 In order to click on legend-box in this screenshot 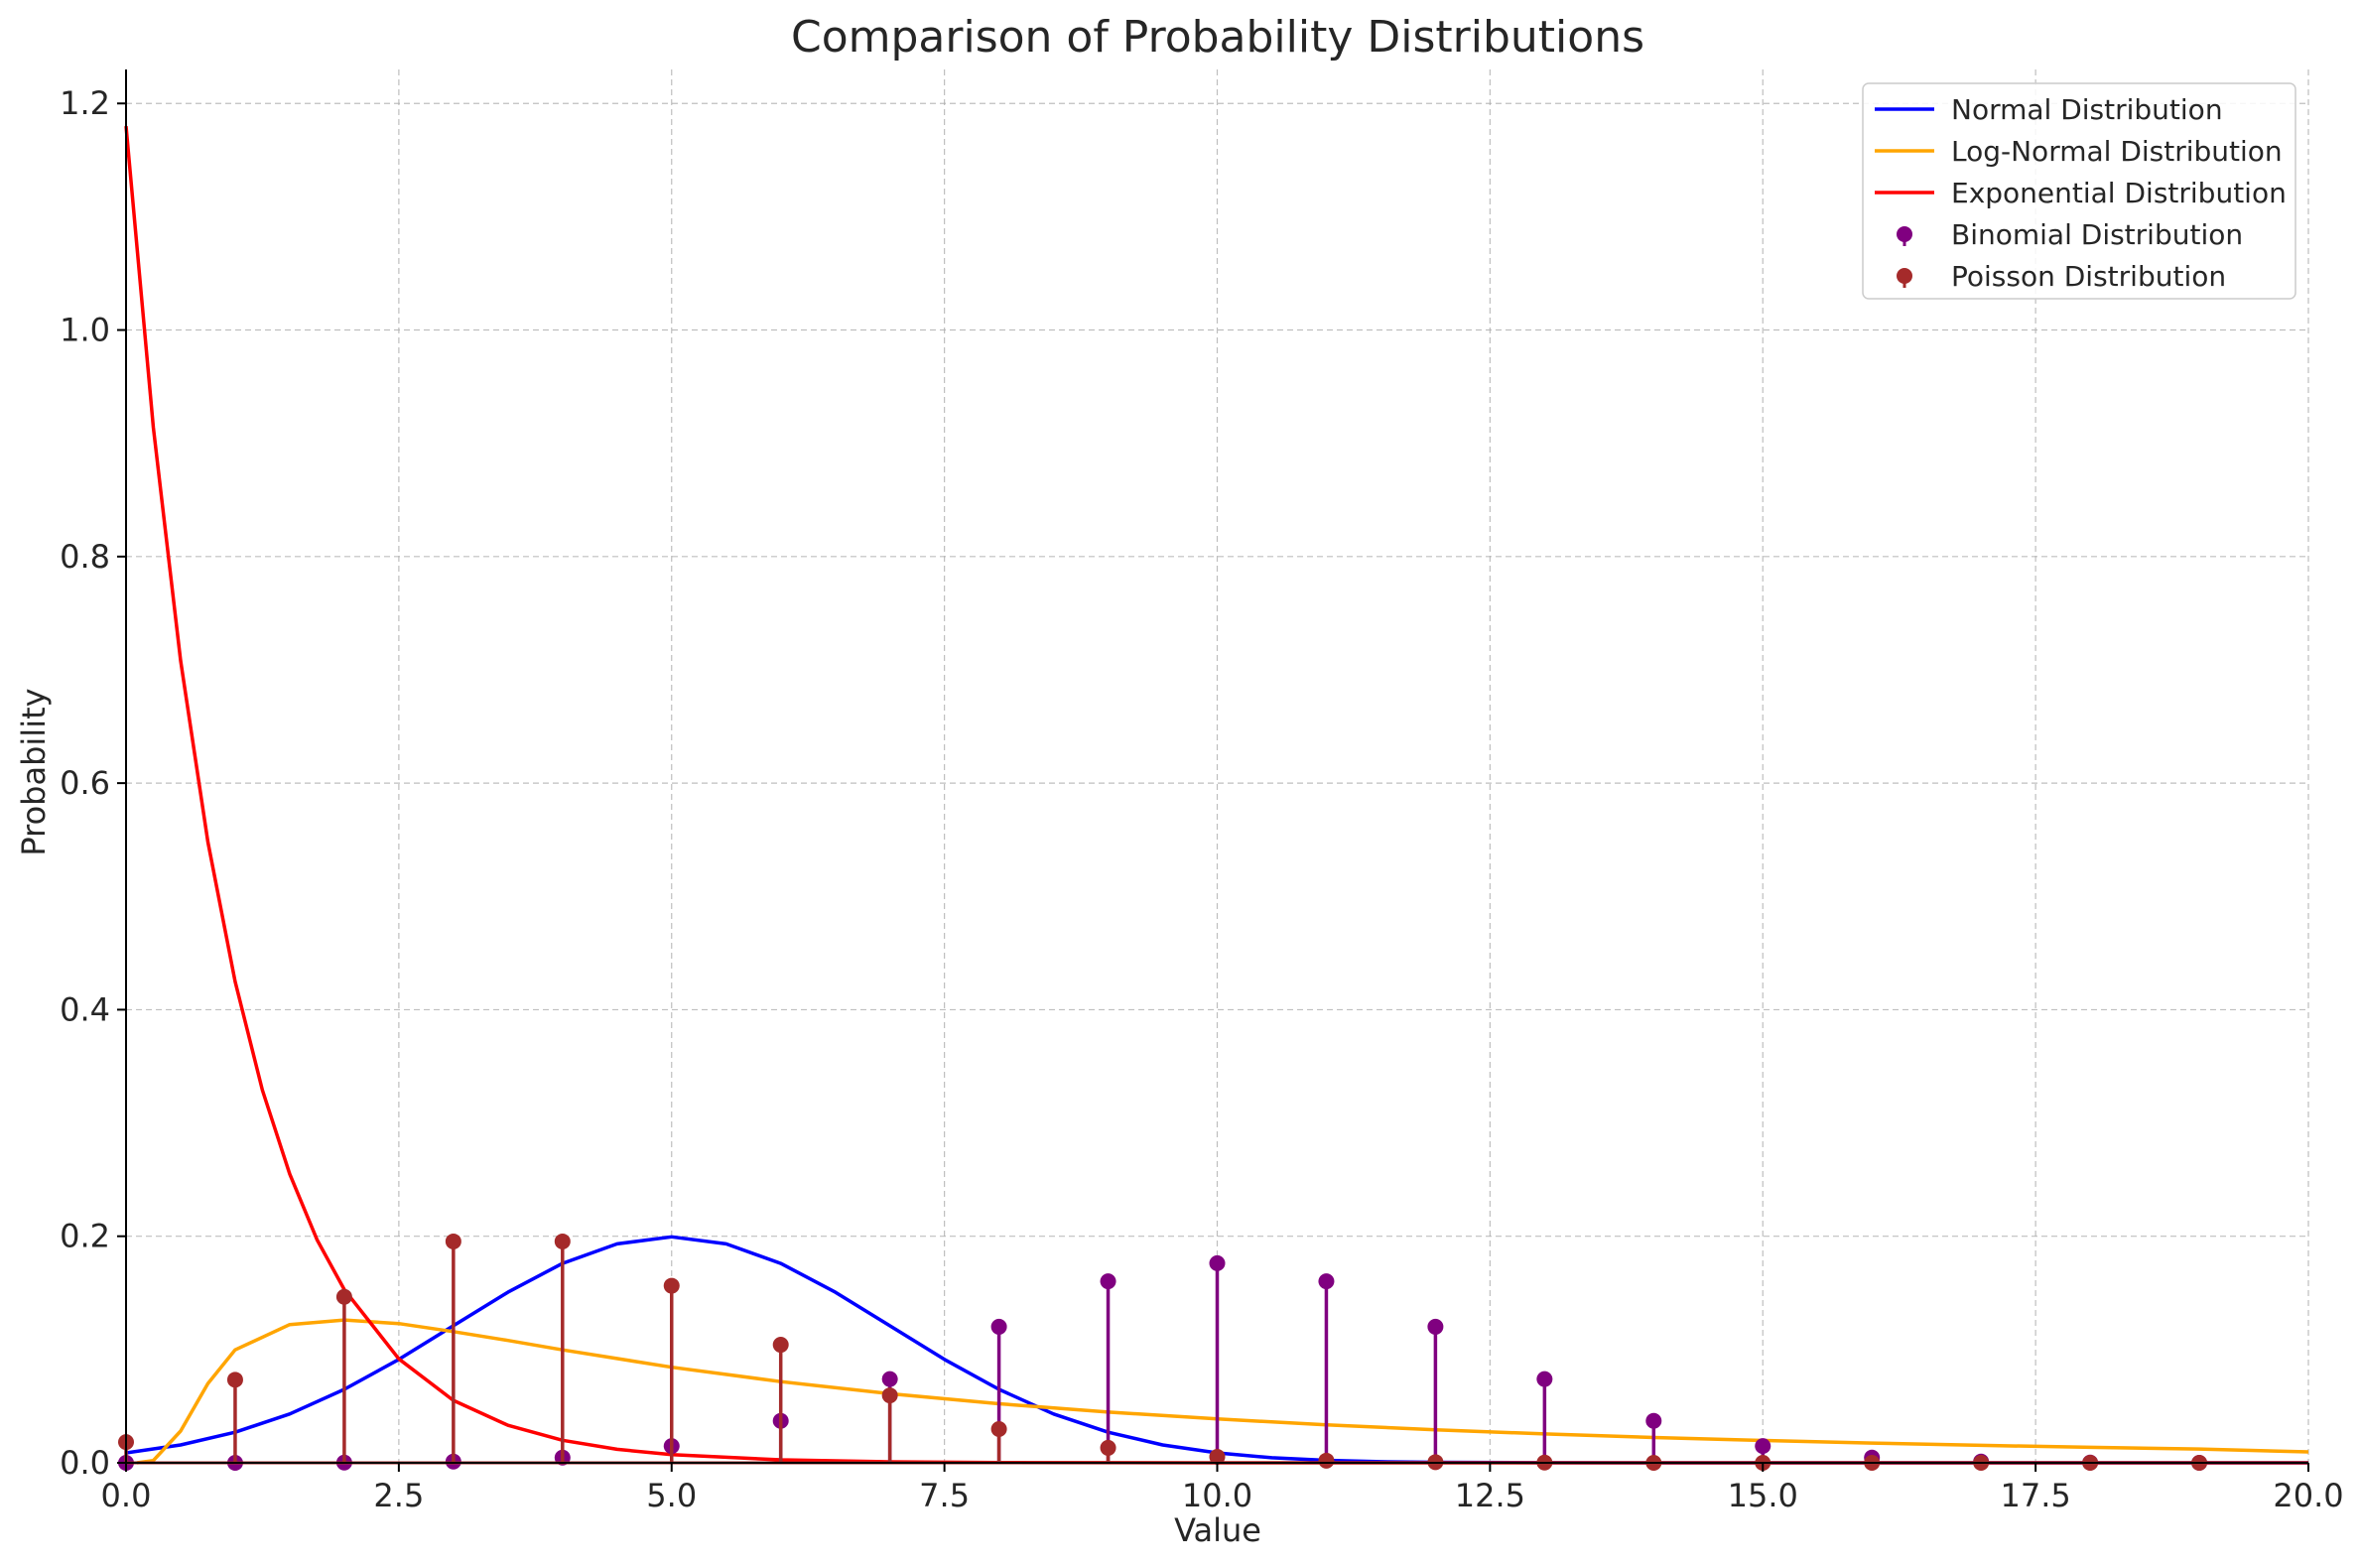, I will do `click(2079, 191)`.